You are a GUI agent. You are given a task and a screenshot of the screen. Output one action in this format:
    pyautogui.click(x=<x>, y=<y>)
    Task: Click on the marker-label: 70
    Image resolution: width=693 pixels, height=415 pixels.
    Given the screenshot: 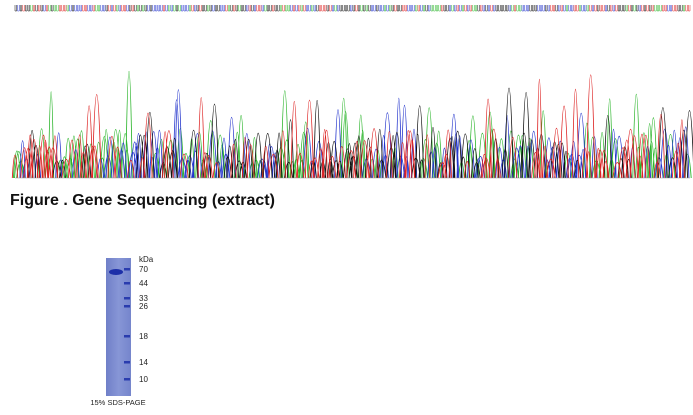 What is the action you would take?
    pyautogui.click(x=143, y=269)
    